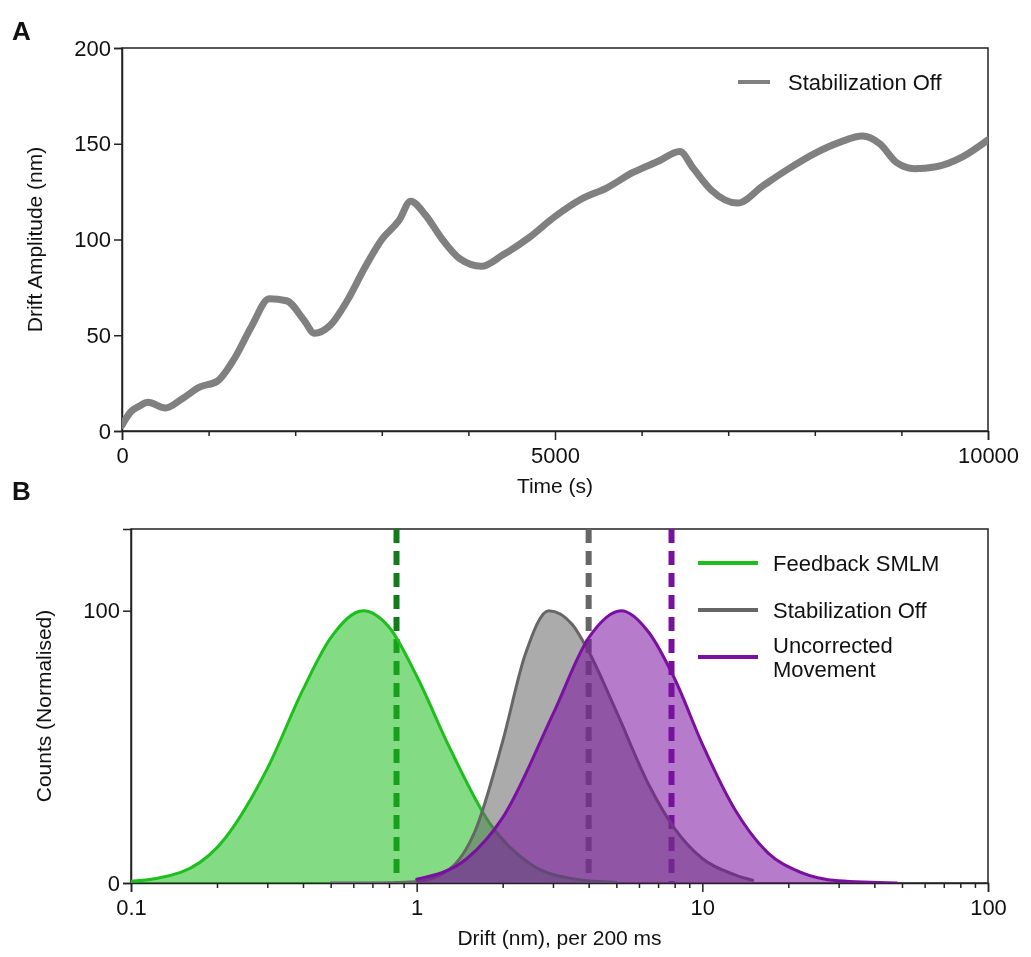 The height and width of the screenshot is (957, 1031). Describe the element at coordinates (856, 563) in the screenshot. I see `legend-label: Feedback SMLM` at that location.